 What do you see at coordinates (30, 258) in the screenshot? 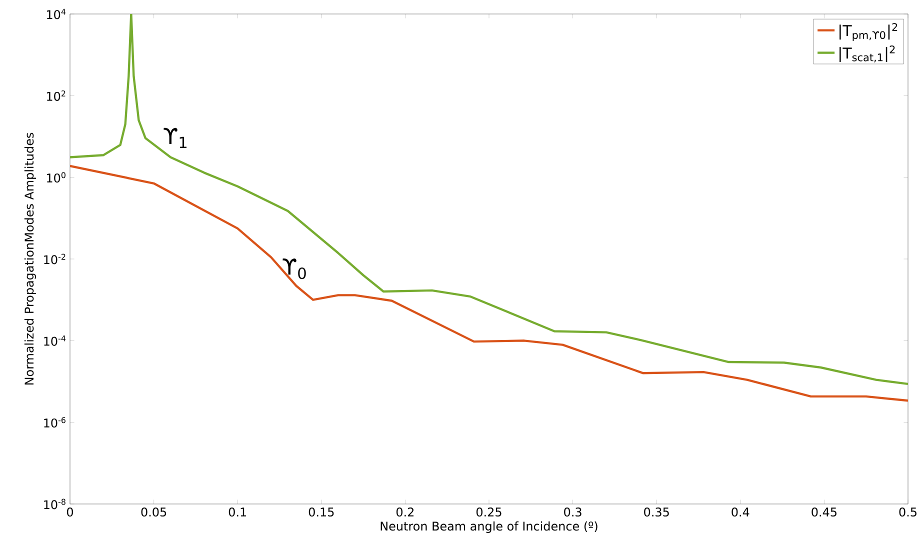
I see `y-axis-title: Normalized PropagationModes Amplitudes` at bounding box center [30, 258].